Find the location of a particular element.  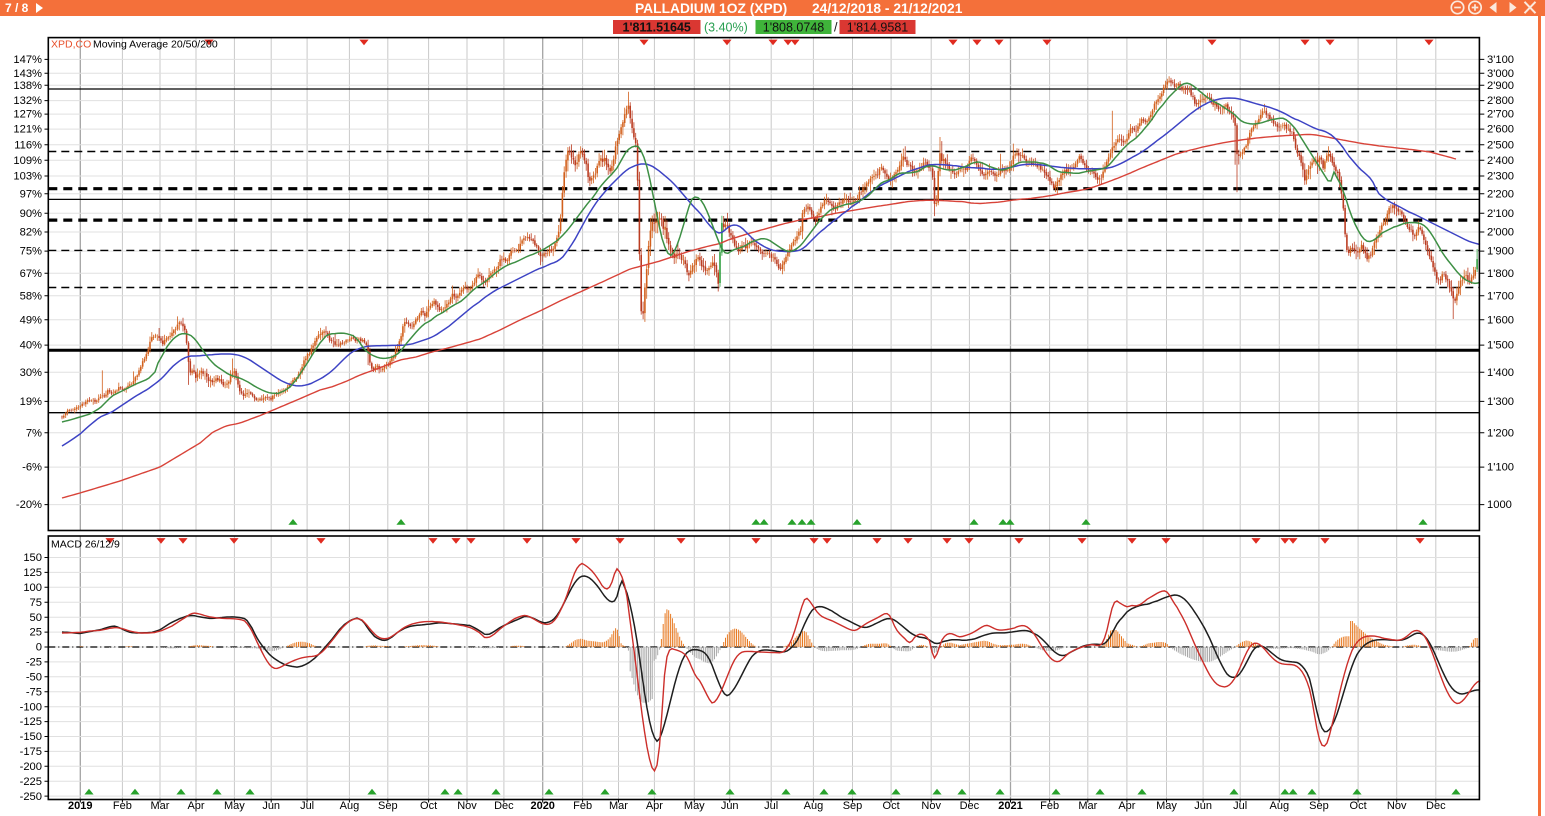

svg-text: 143% is located at coordinates (27, 74).